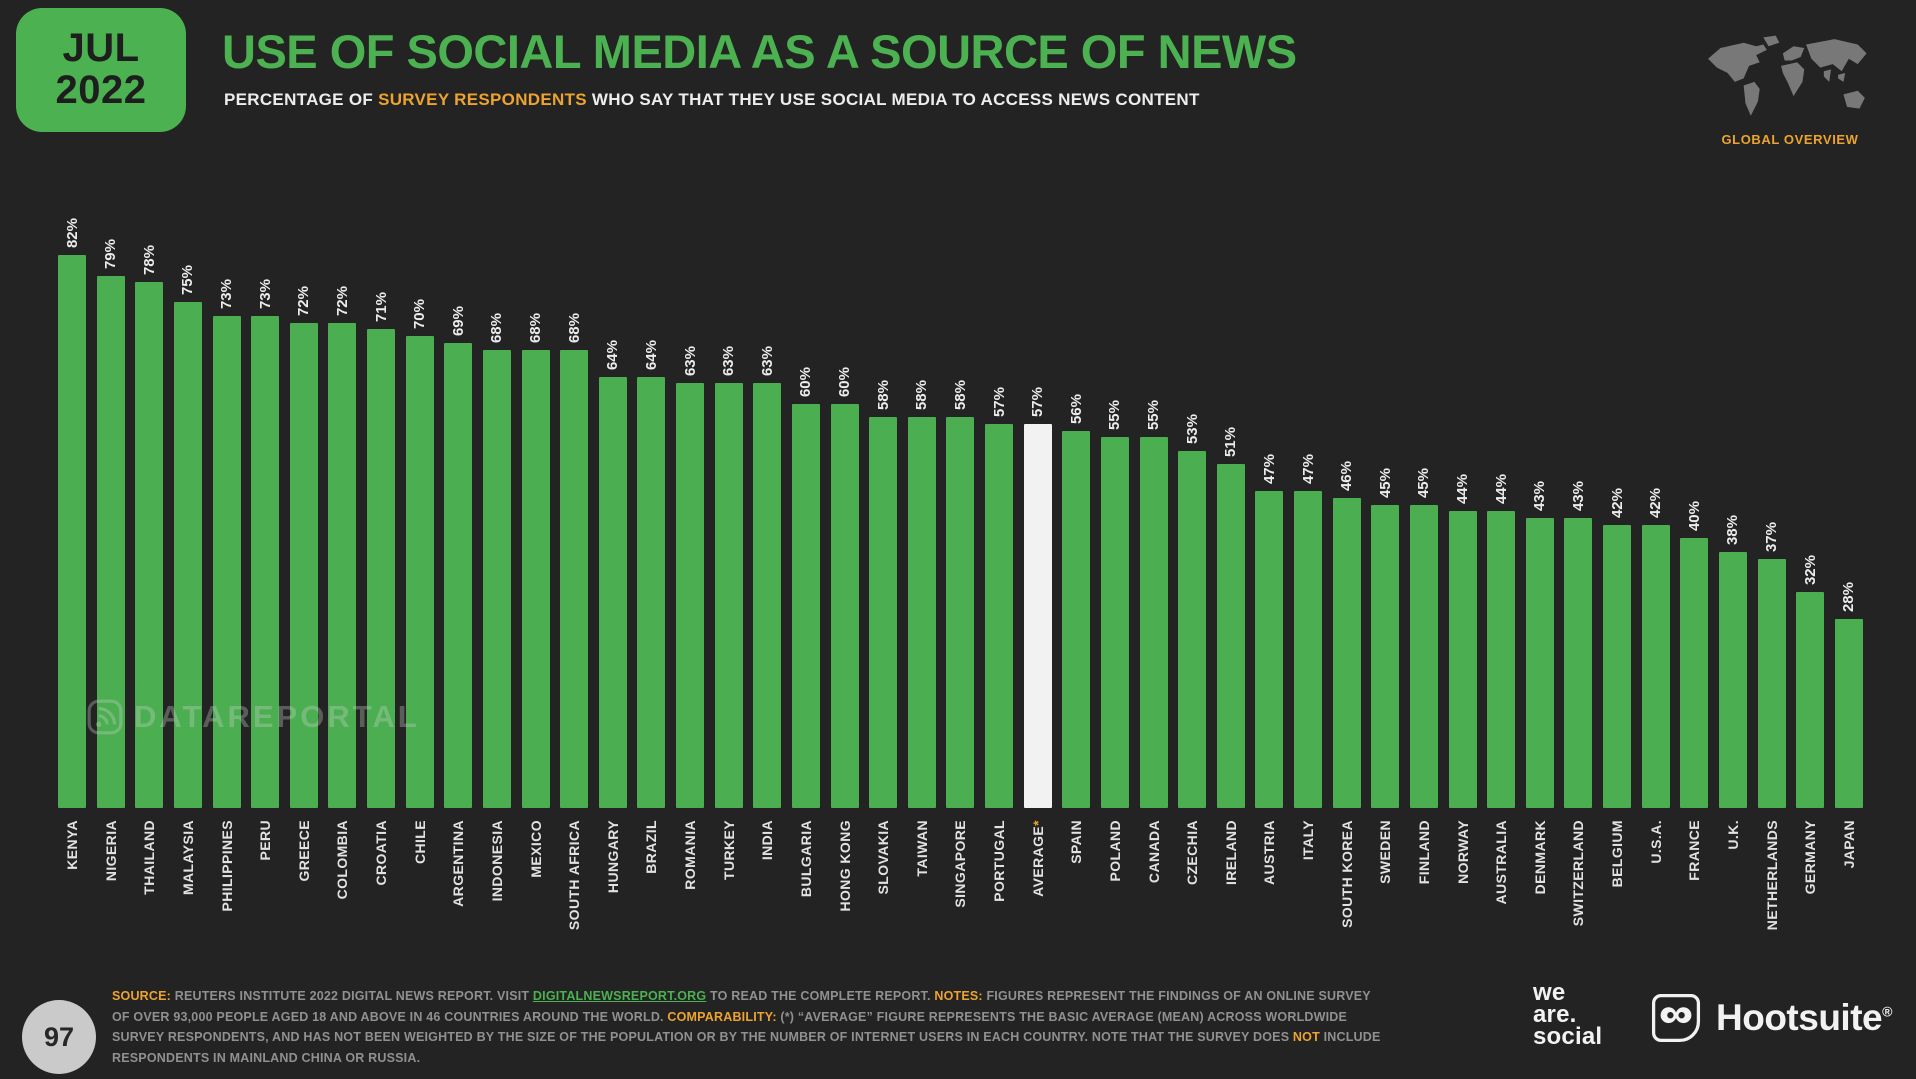  I want to click on country-label: PORTUGAL, so click(999, 861).